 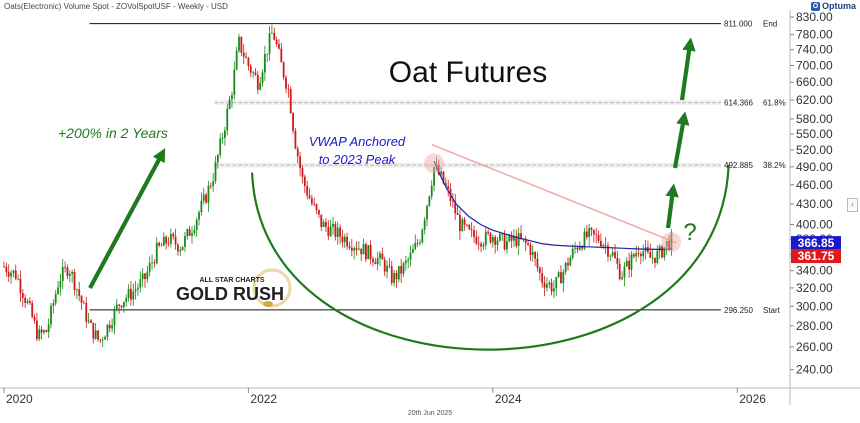 I want to click on y-tick-label: 460.00, so click(x=814, y=185).